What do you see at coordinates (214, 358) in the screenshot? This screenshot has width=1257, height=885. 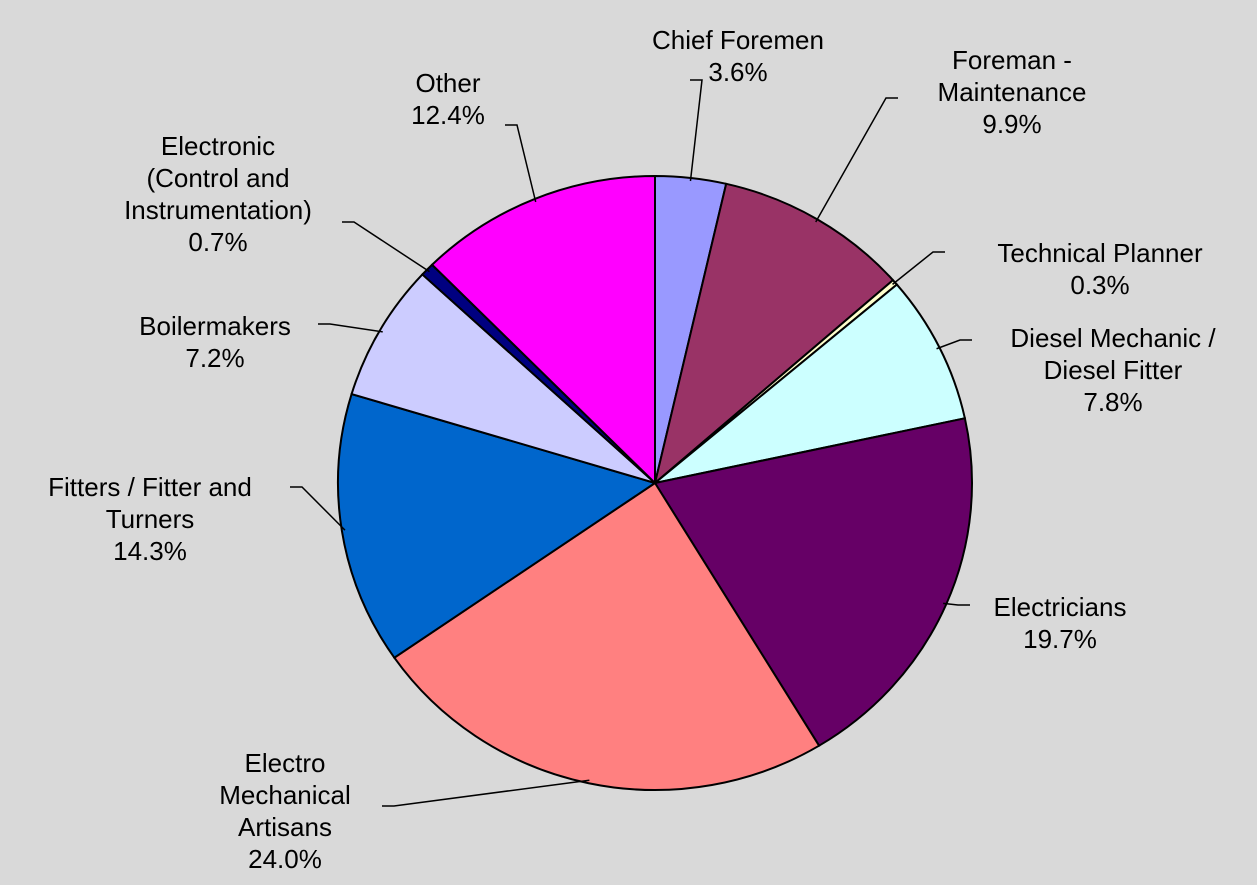 I see `value-label: 7.2%` at bounding box center [214, 358].